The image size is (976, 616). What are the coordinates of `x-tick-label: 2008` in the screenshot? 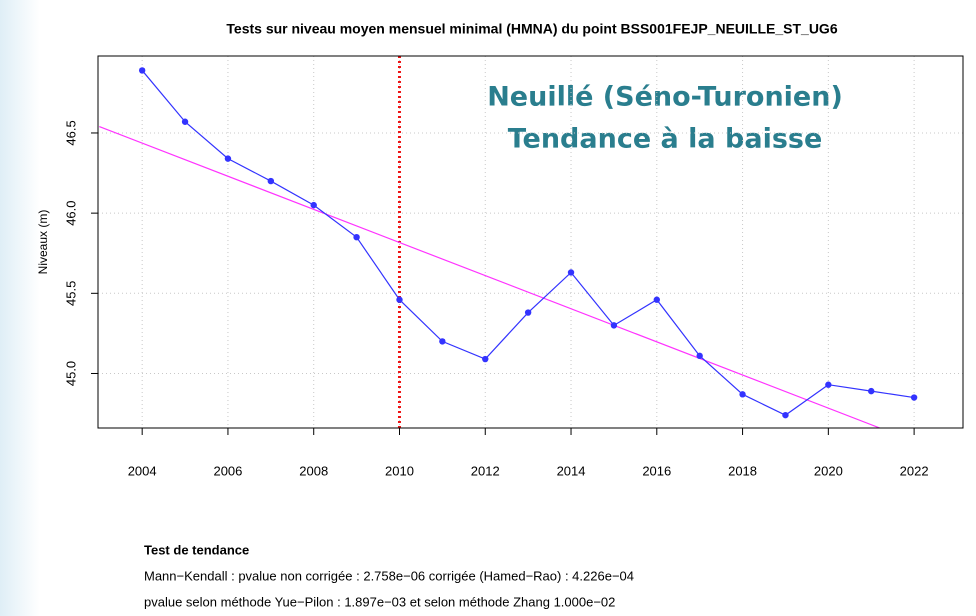 It's located at (313, 470).